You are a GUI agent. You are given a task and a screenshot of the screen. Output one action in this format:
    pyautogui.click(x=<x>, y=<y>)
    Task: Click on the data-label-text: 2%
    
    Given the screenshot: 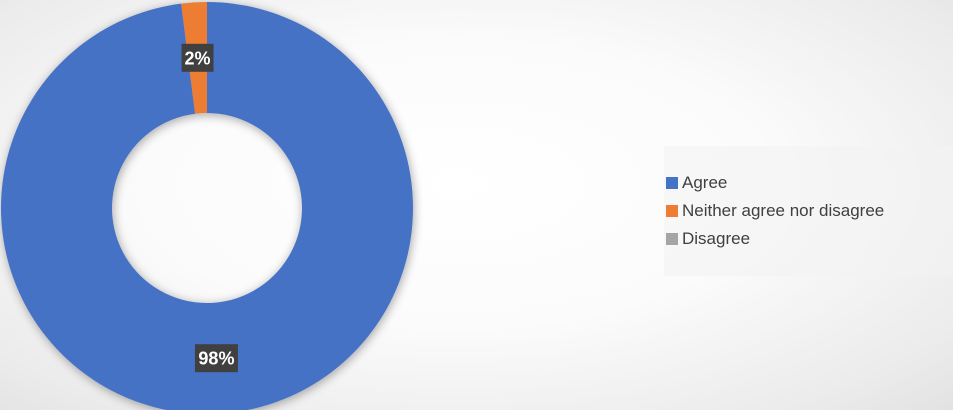 What is the action you would take?
    pyautogui.click(x=198, y=58)
    